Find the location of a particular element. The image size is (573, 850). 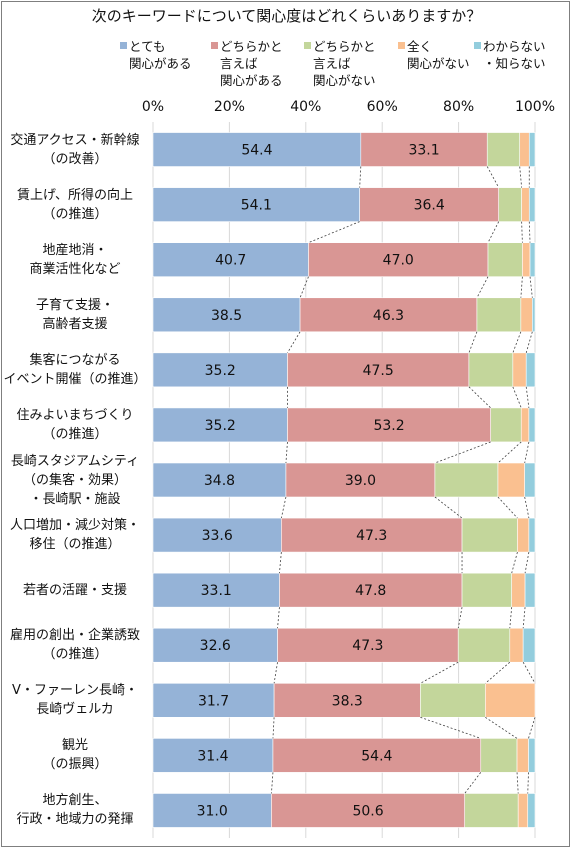

legend-label: 全く 関心がない is located at coordinates (438, 55).